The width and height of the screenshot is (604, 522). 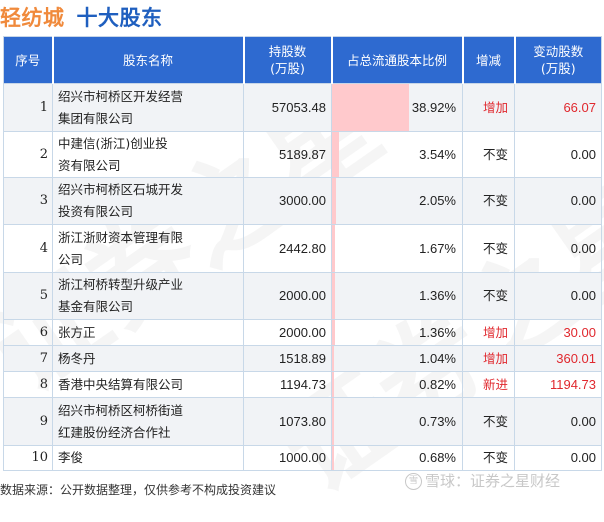 What do you see at coordinates (148, 296) in the screenshot?
I see `shareholder-name: 浙江柯桥转型升级产业 基金有限公司` at bounding box center [148, 296].